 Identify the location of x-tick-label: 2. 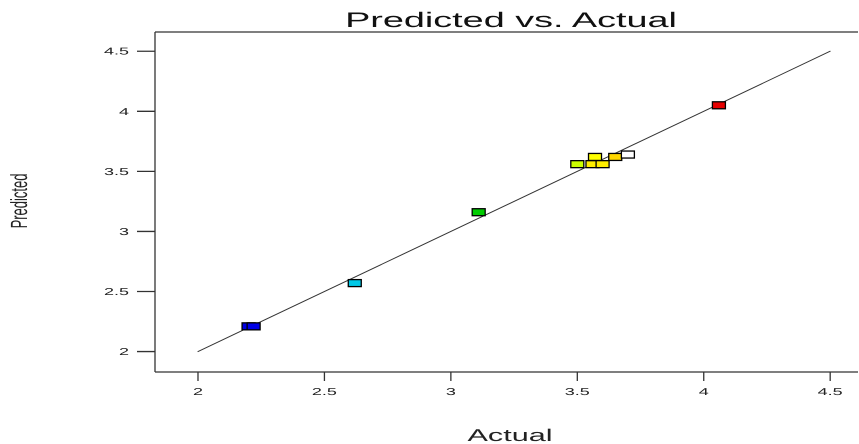
(197, 392).